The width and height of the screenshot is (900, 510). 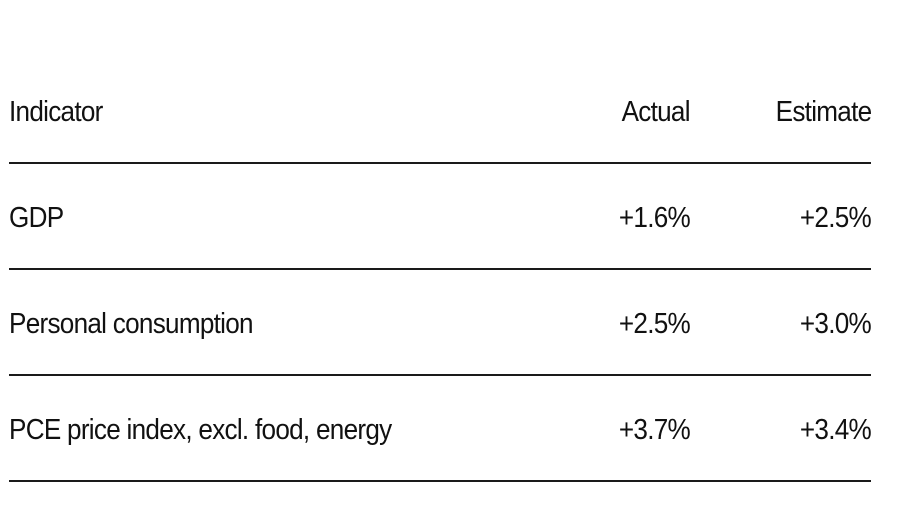 What do you see at coordinates (823, 112) in the screenshot?
I see `header-estimate: Estimate` at bounding box center [823, 112].